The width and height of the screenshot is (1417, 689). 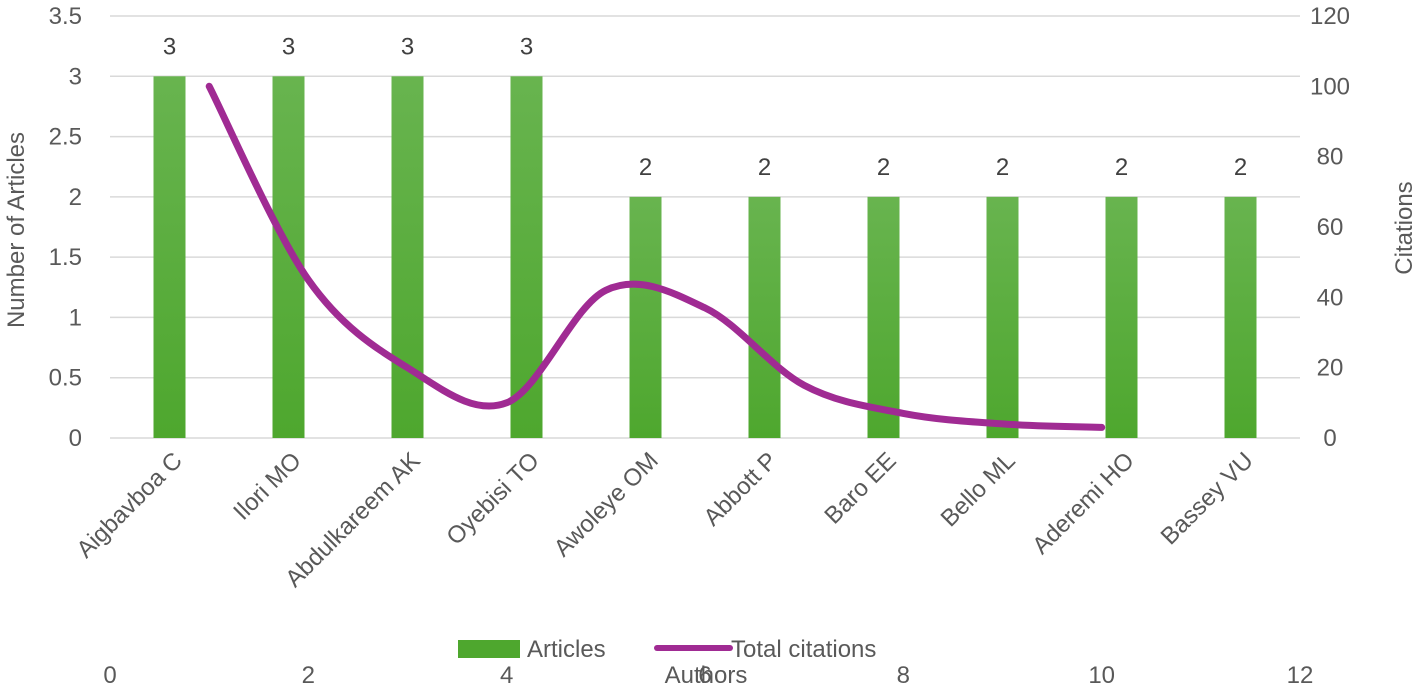 I want to click on legend: Articles Total citations, so click(x=667, y=649).